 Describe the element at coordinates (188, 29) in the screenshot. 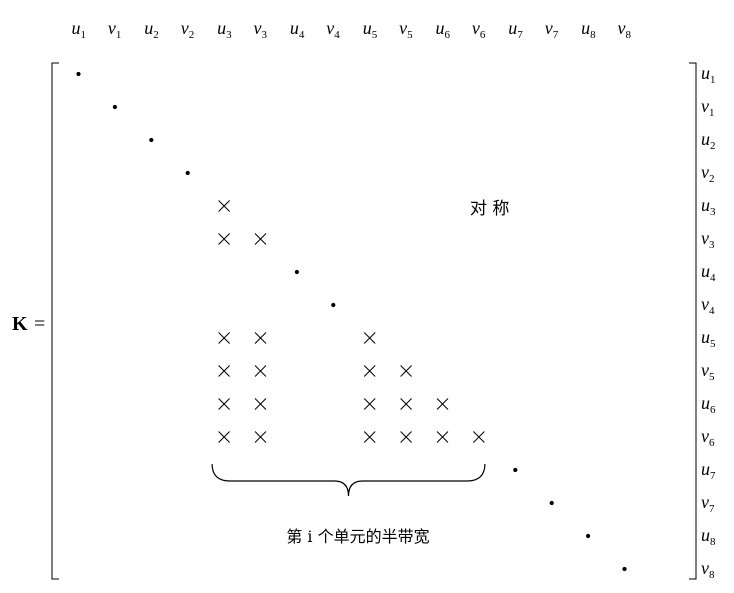

I see `column-header-v2: v2` at that location.